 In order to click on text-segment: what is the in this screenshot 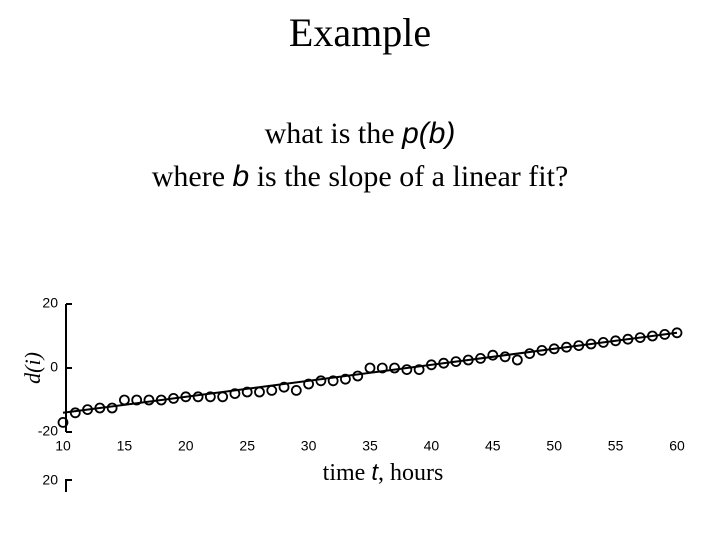, I will do `click(333, 133)`.